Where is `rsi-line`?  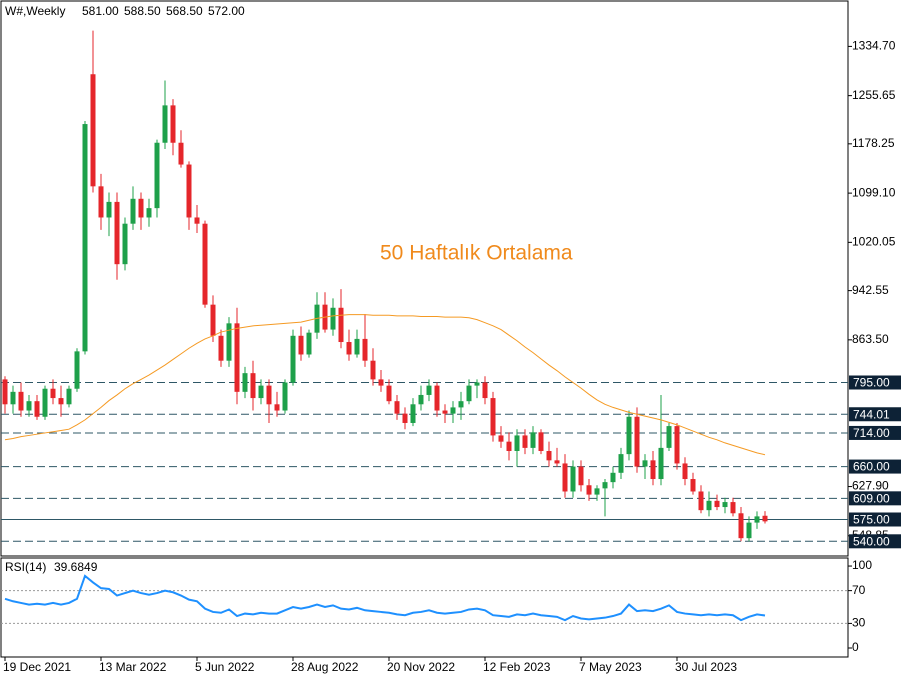 rsi-line is located at coordinates (385, 598).